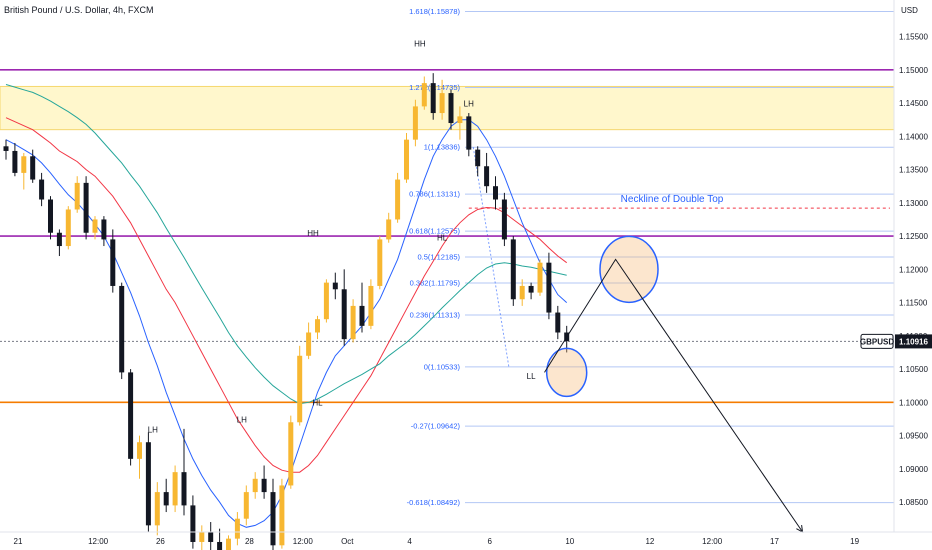 This screenshot has height=550, width=932. Describe the element at coordinates (79, 10) in the screenshot. I see `chart-title: British Pound / U.S. Dollar, 4h, FXCM` at that location.